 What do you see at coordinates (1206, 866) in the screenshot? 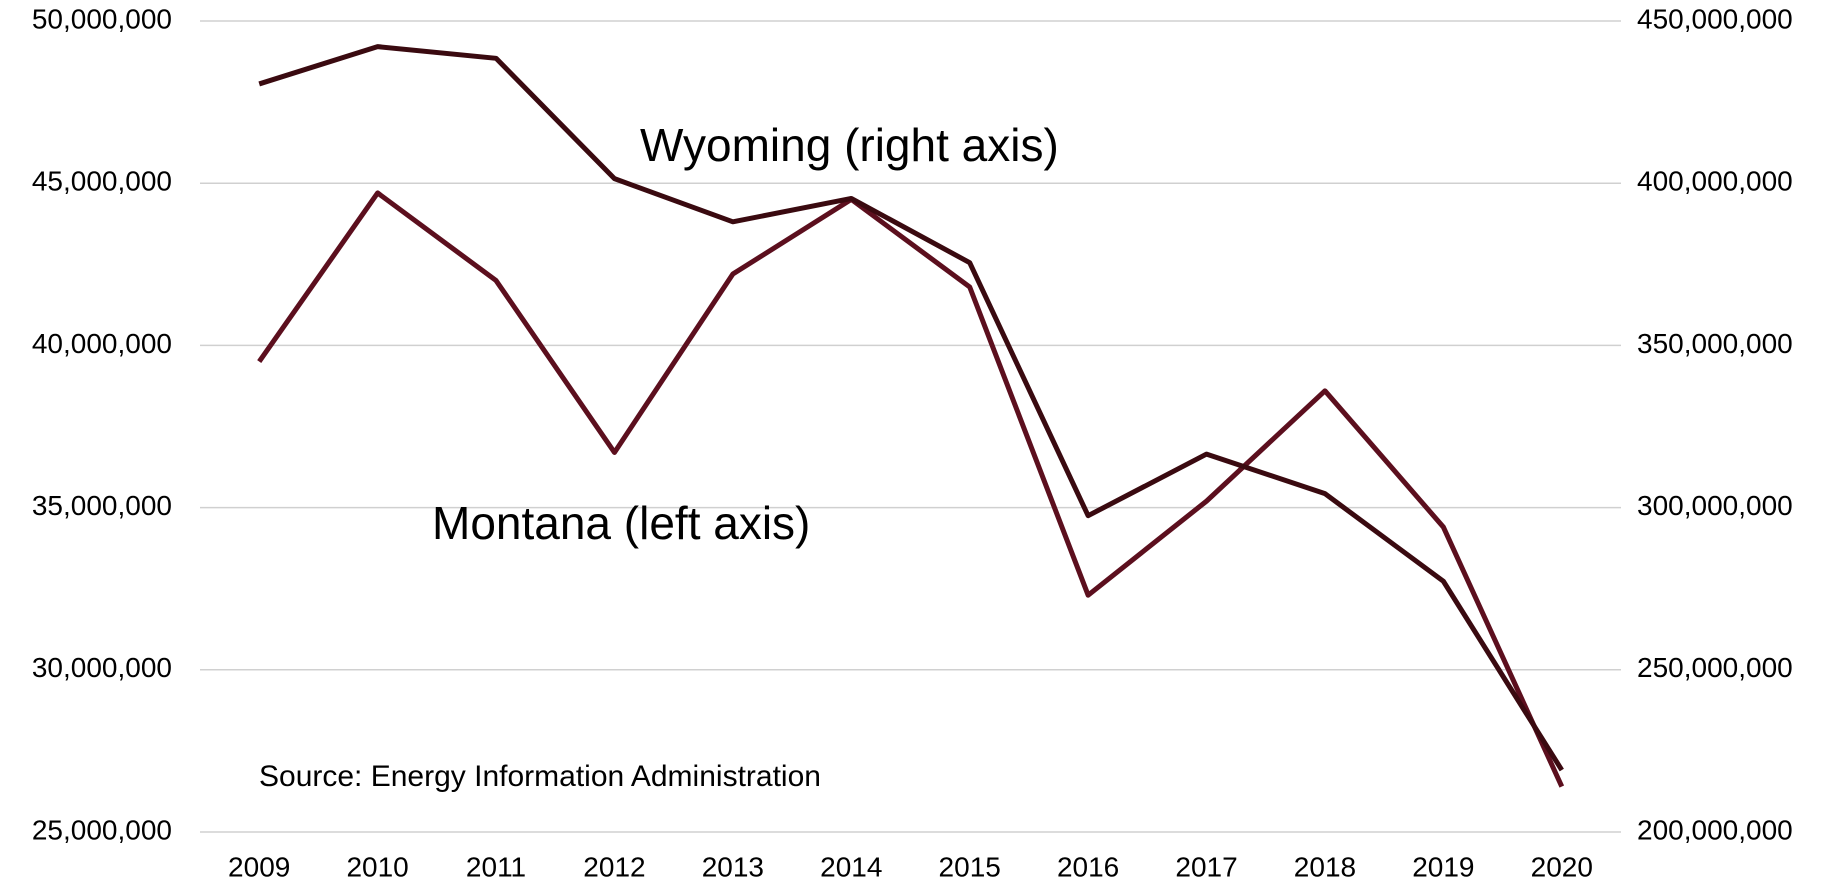
I see `x-tick-label: 2017` at bounding box center [1206, 866].